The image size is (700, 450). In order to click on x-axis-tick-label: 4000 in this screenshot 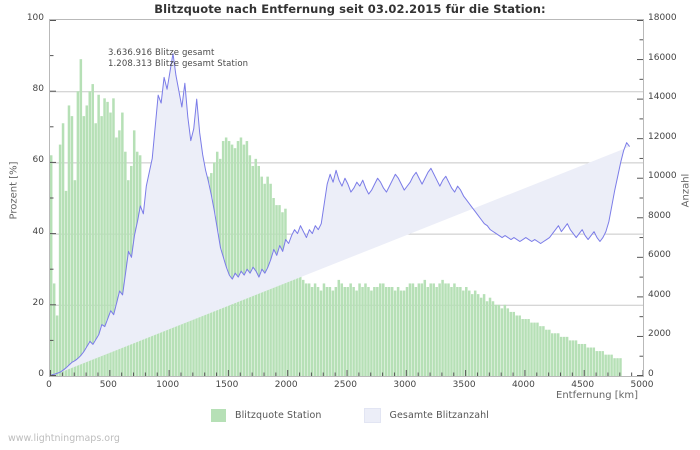, I will do `click(523, 385)`.